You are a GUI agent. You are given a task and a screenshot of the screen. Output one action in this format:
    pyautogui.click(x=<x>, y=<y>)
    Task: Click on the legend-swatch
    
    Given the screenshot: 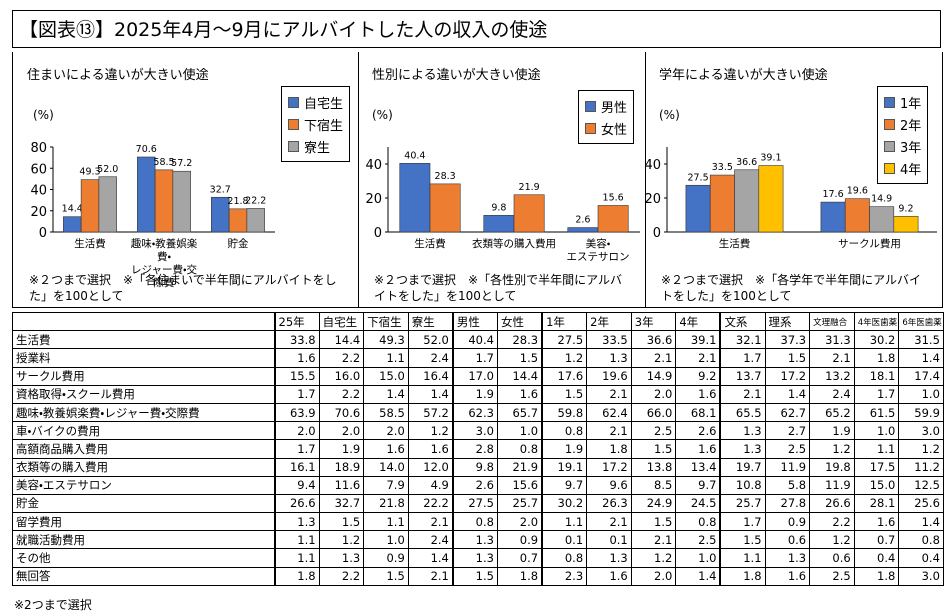 What is the action you would take?
    pyautogui.click(x=889, y=146)
    